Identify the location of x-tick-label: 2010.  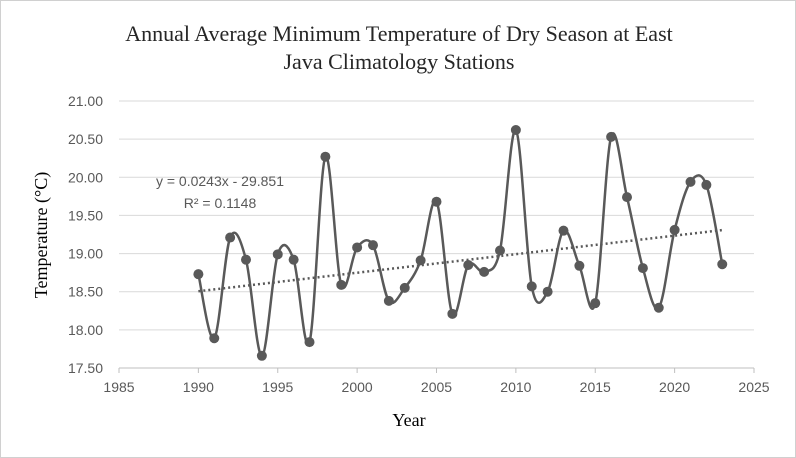
(515, 387).